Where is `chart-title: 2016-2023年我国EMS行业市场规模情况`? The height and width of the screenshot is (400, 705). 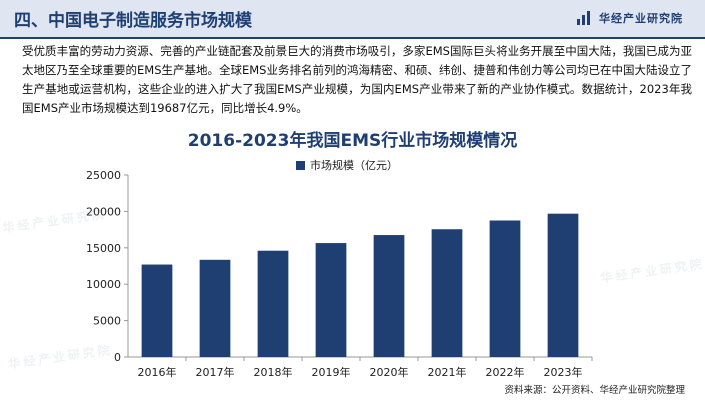
chart-title: 2016-2023年我国EMS行业市场规模情况 is located at coordinates (352, 141).